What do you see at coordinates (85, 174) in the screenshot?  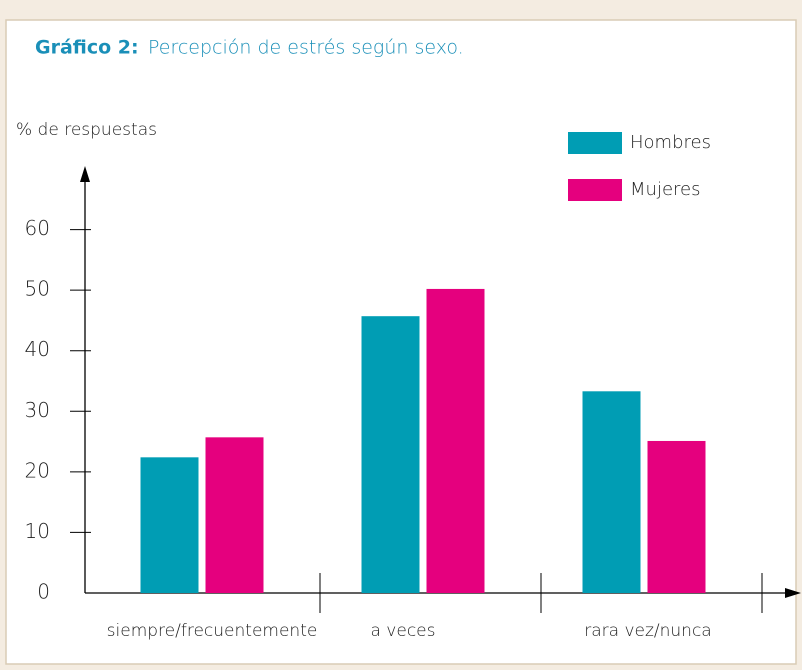 I see `y-axis-arrow` at bounding box center [85, 174].